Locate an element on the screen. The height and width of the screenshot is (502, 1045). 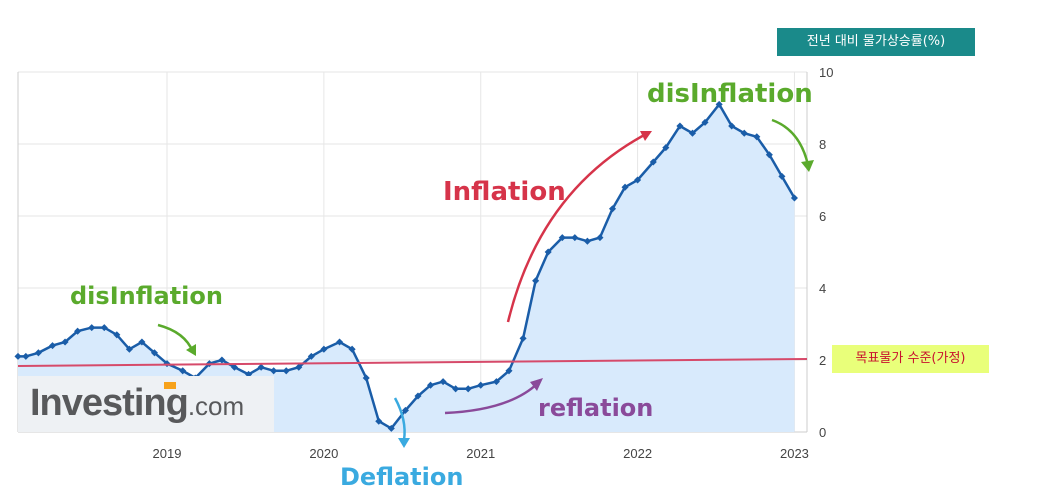
y-tick-label: 6 is located at coordinates (822, 216).